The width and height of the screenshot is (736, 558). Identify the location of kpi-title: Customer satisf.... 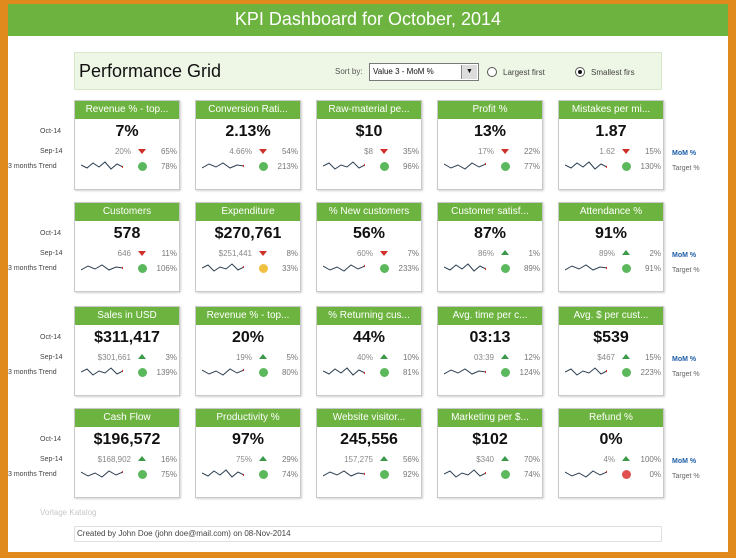
(490, 212).